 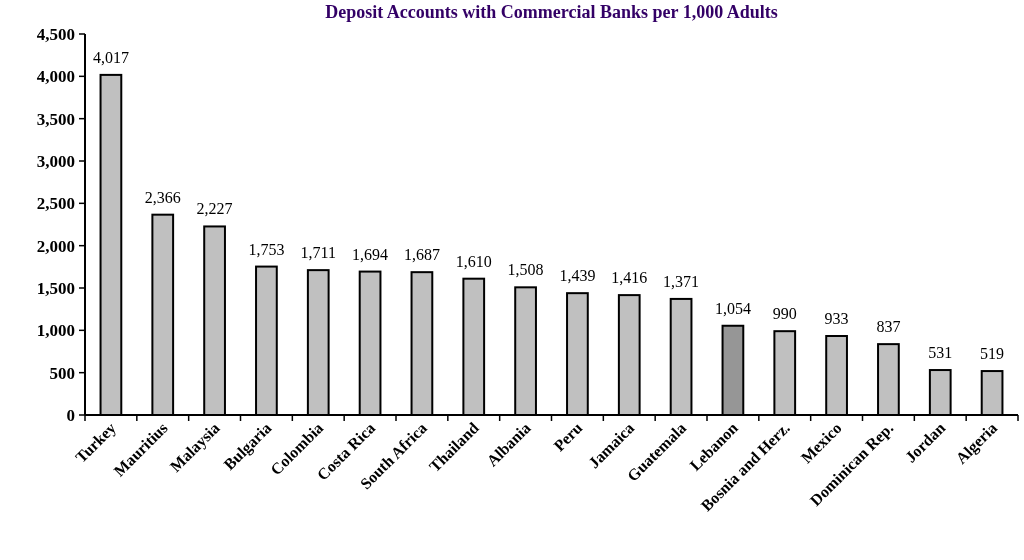 I want to click on data-label: 1,416, so click(x=629, y=278).